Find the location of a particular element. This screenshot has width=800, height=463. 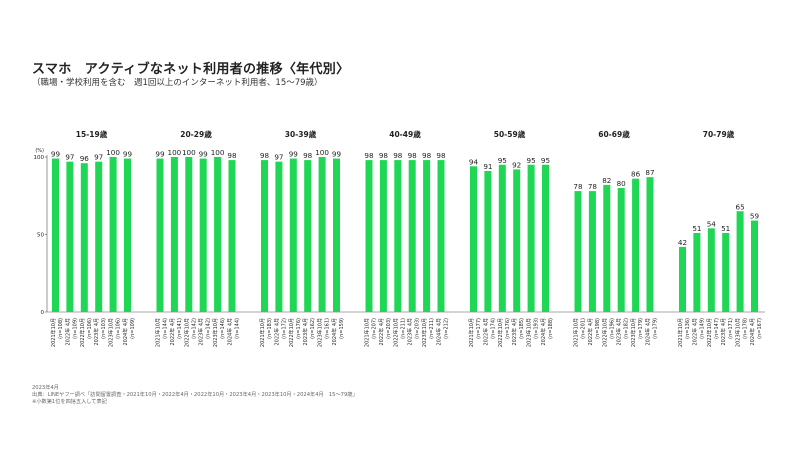

sample-size-label: (n=147) is located at coordinates (717, 328).